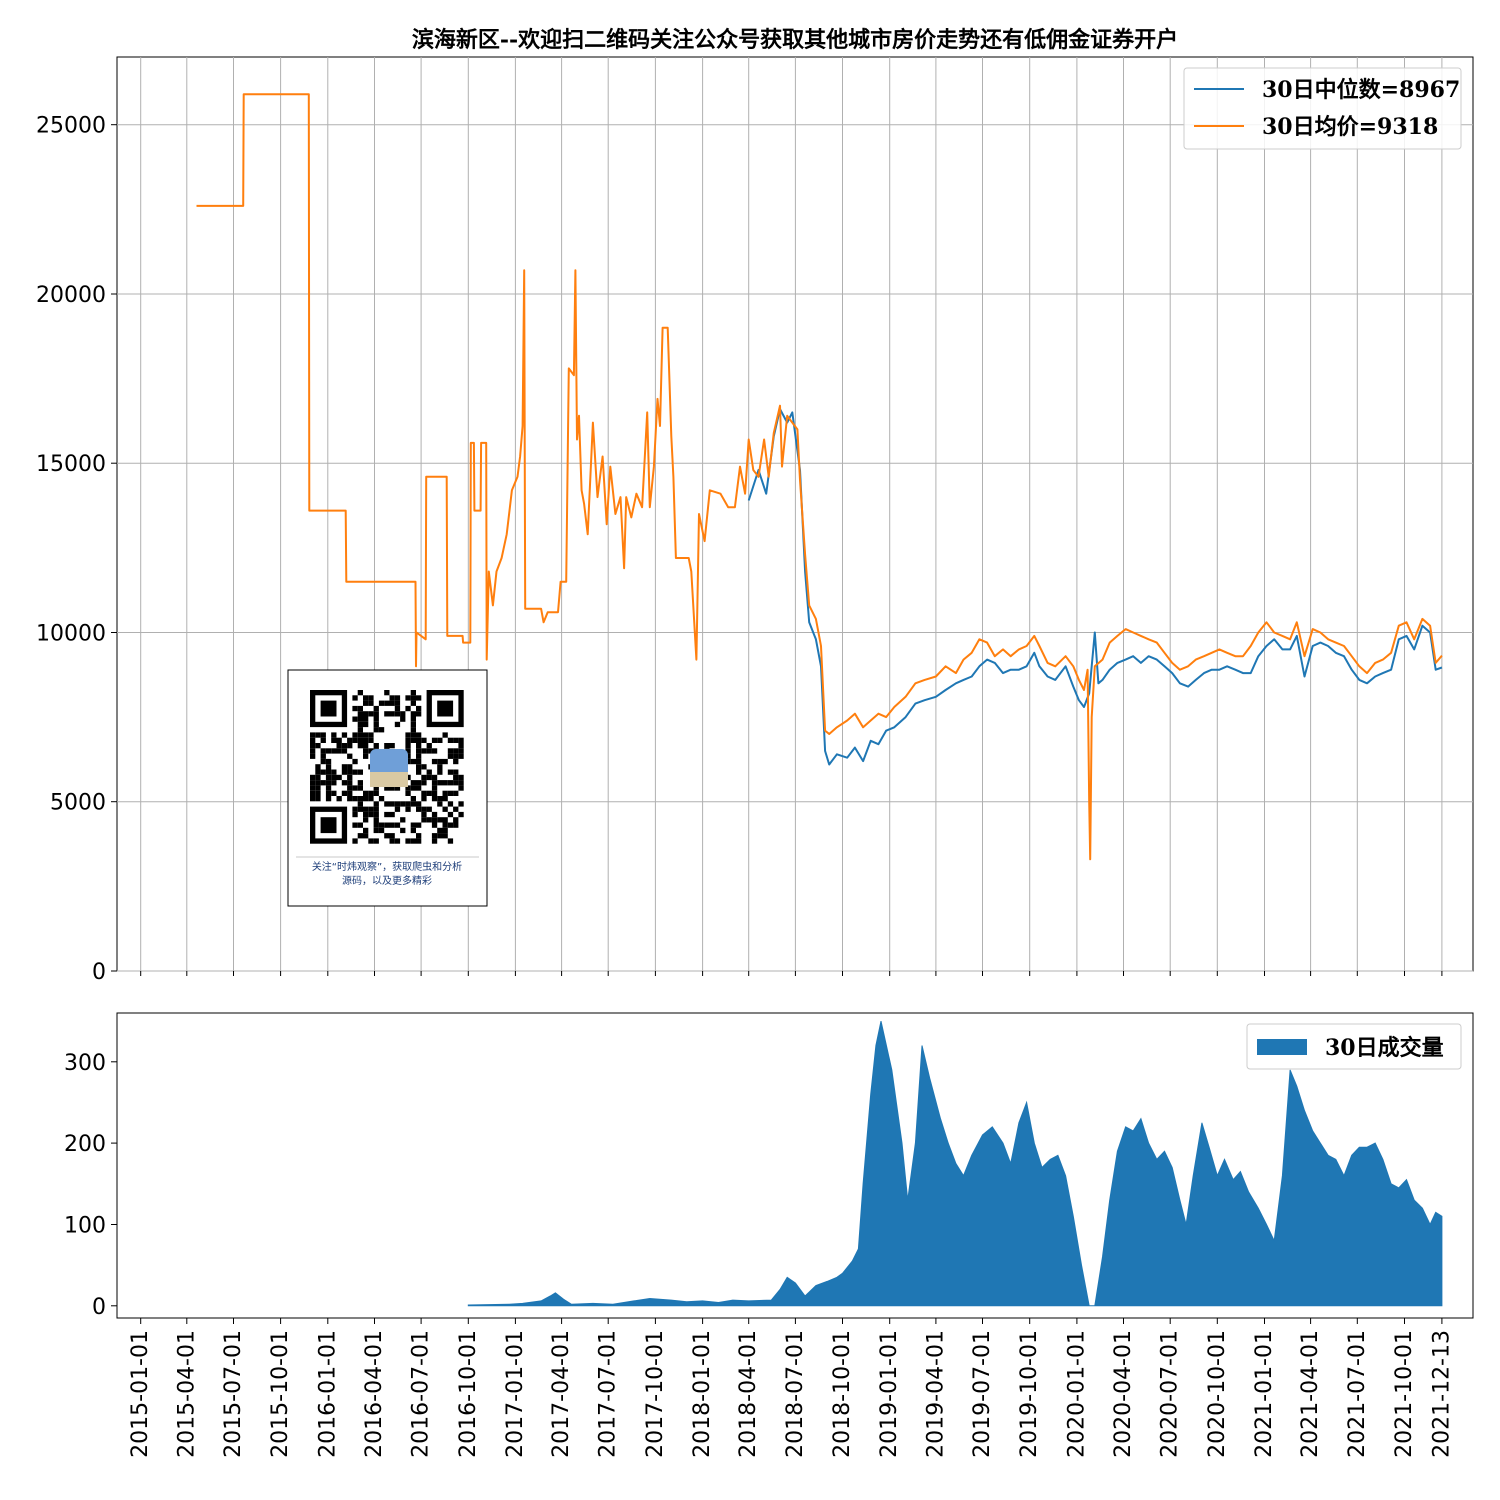  What do you see at coordinates (1350, 127) in the screenshot?
I see `legend-mean-label: 30日均价=9318` at bounding box center [1350, 127].